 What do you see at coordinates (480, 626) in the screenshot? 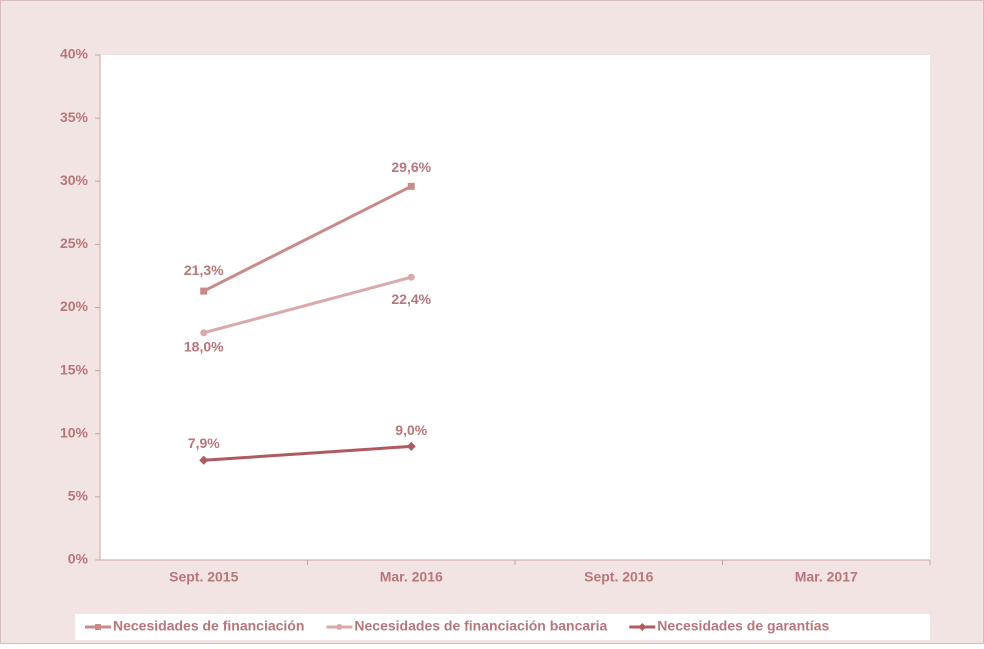
I see `legend-label: Necesidades de financiación bancaria` at bounding box center [480, 626].